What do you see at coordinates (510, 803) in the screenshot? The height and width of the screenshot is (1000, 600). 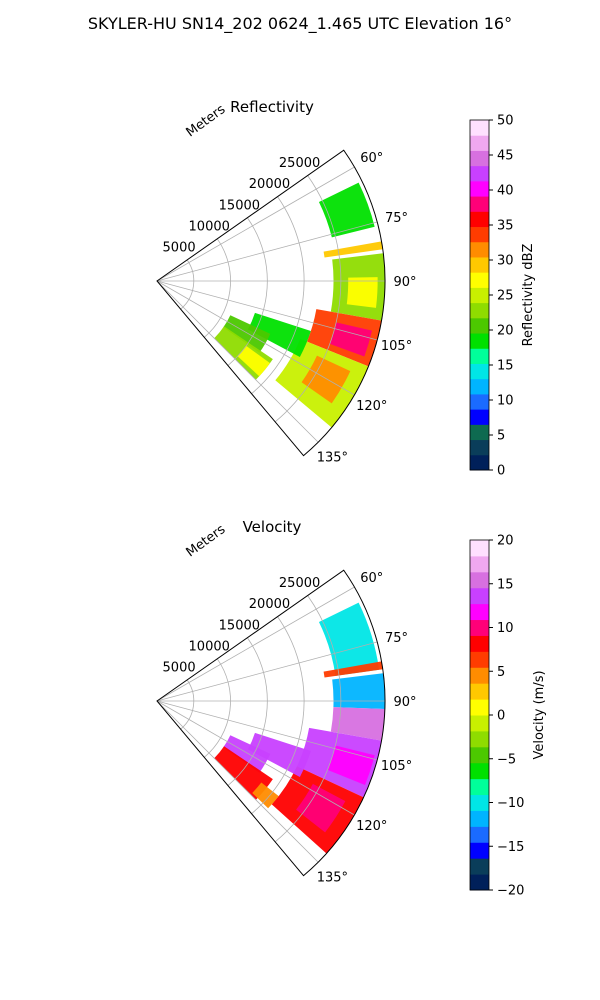 I see `colorbar-tick-label: −10` at bounding box center [510, 803].